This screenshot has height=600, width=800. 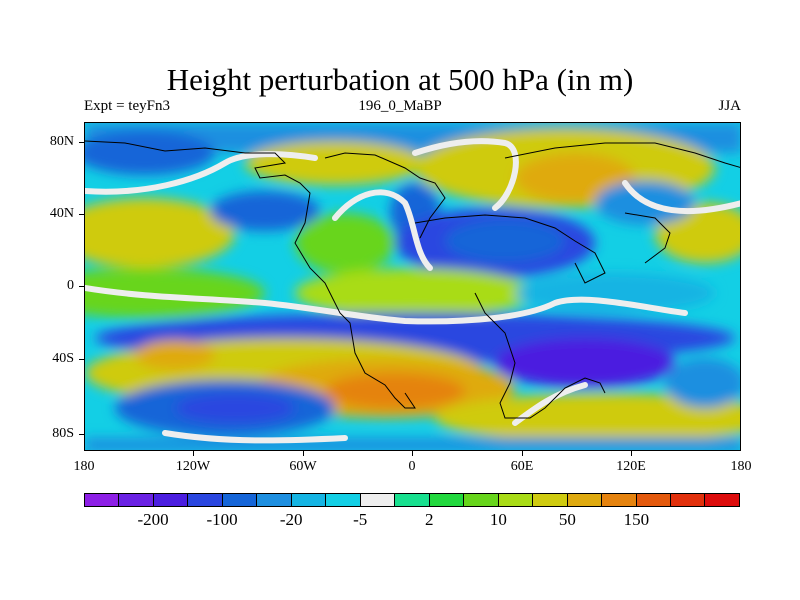 What do you see at coordinates (360, 519) in the screenshot?
I see `colorbar-label: -5` at bounding box center [360, 519].